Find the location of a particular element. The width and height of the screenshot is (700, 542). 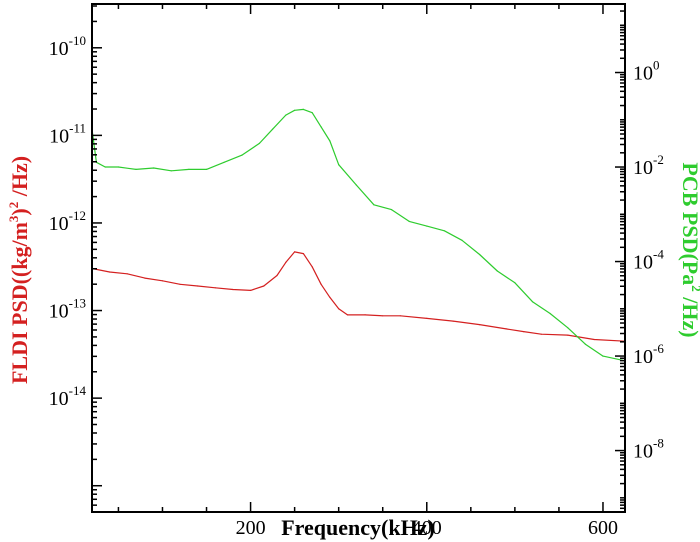

x-axis-title: Frequency(kHz) is located at coordinates (358, 527).